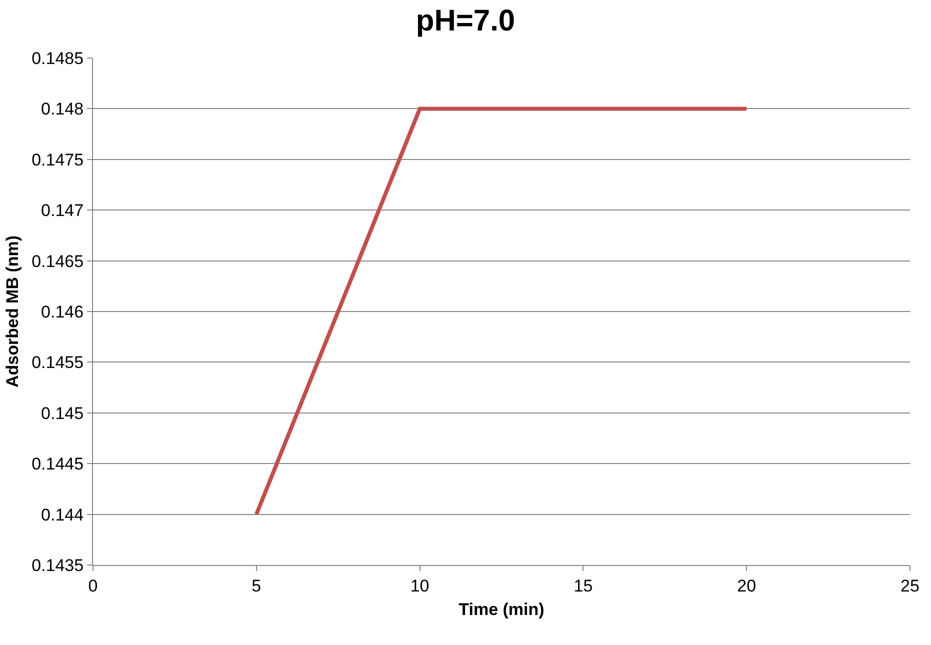  Describe the element at coordinates (746, 586) in the screenshot. I see `x-tick-label: 20` at that location.